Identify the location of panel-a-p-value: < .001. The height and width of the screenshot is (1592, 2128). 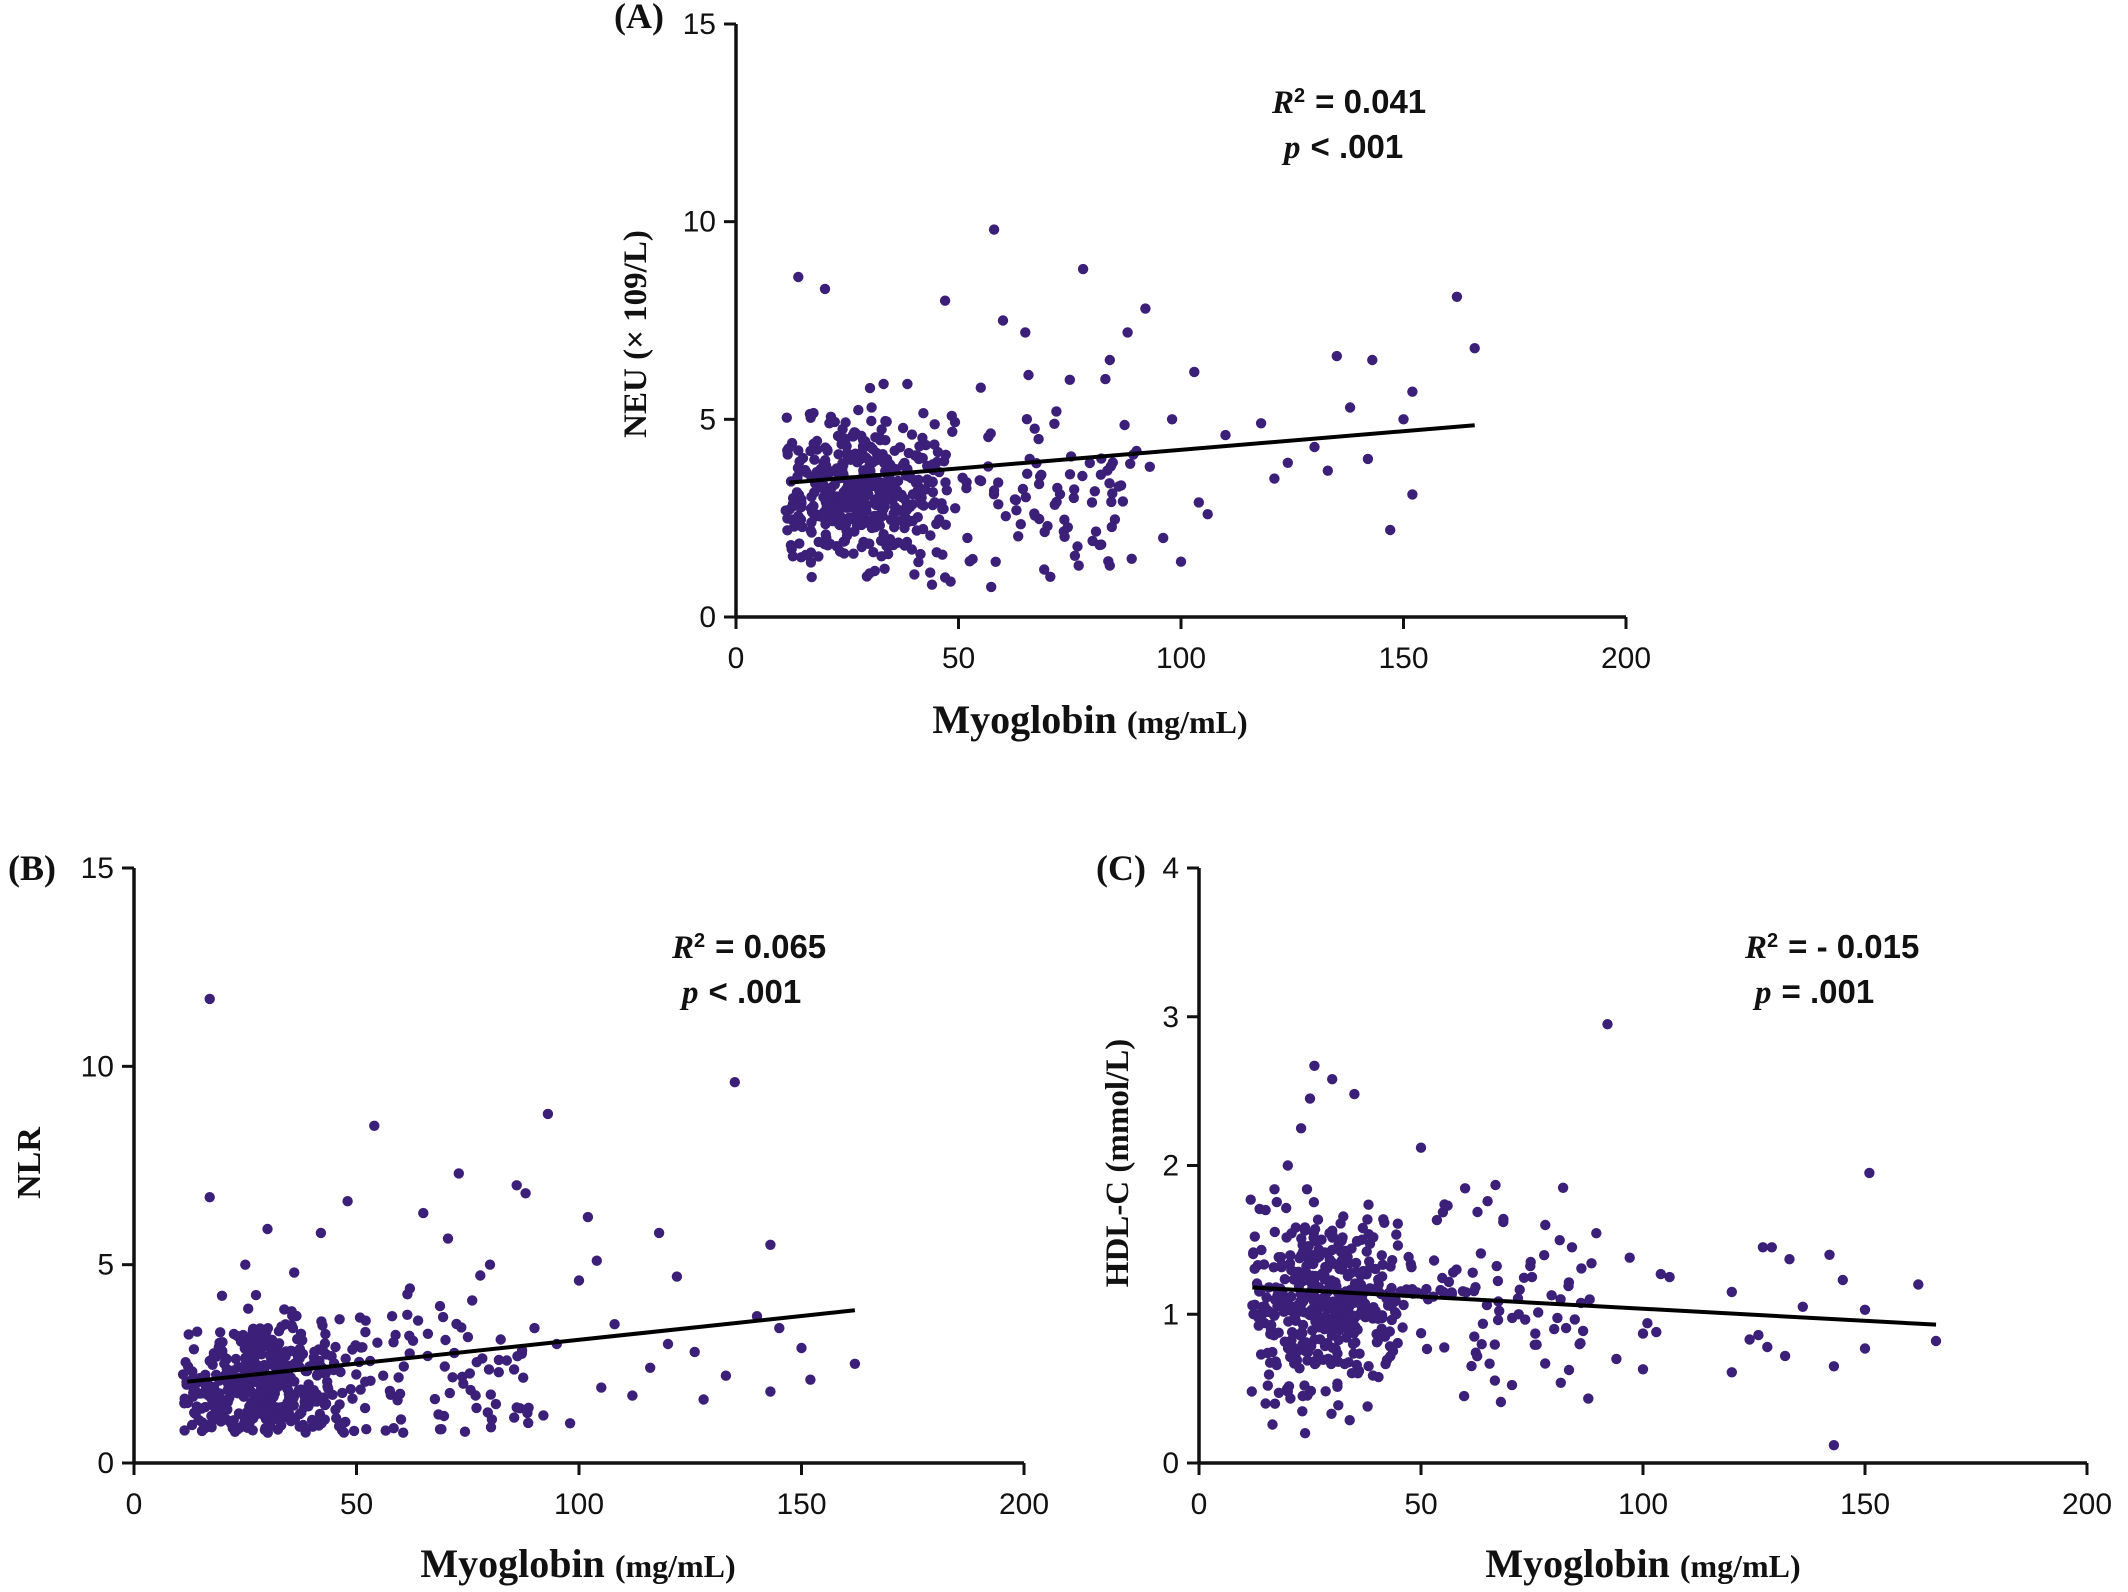
(1357, 146).